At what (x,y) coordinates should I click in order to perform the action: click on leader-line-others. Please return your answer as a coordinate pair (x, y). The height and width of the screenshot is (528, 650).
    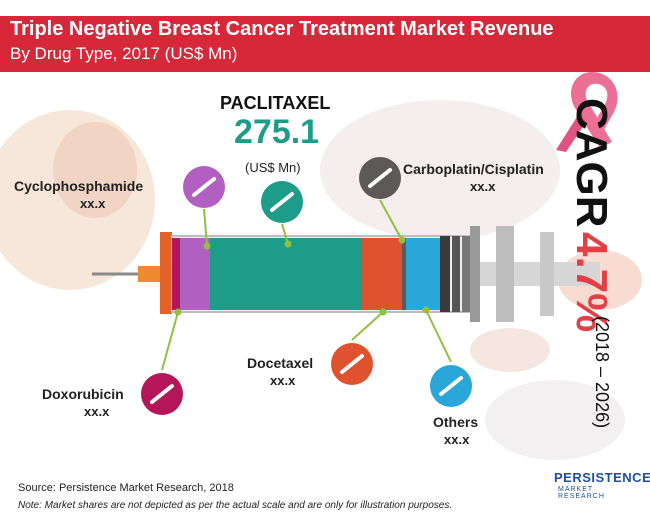
    Looking at the image, I should click on (438, 336).